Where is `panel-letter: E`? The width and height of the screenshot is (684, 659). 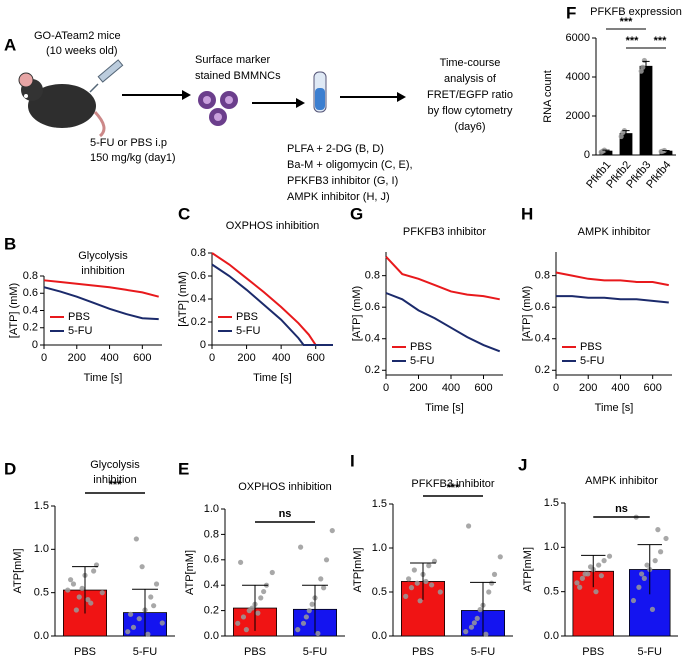
panel-letter: E is located at coordinates (183, 468).